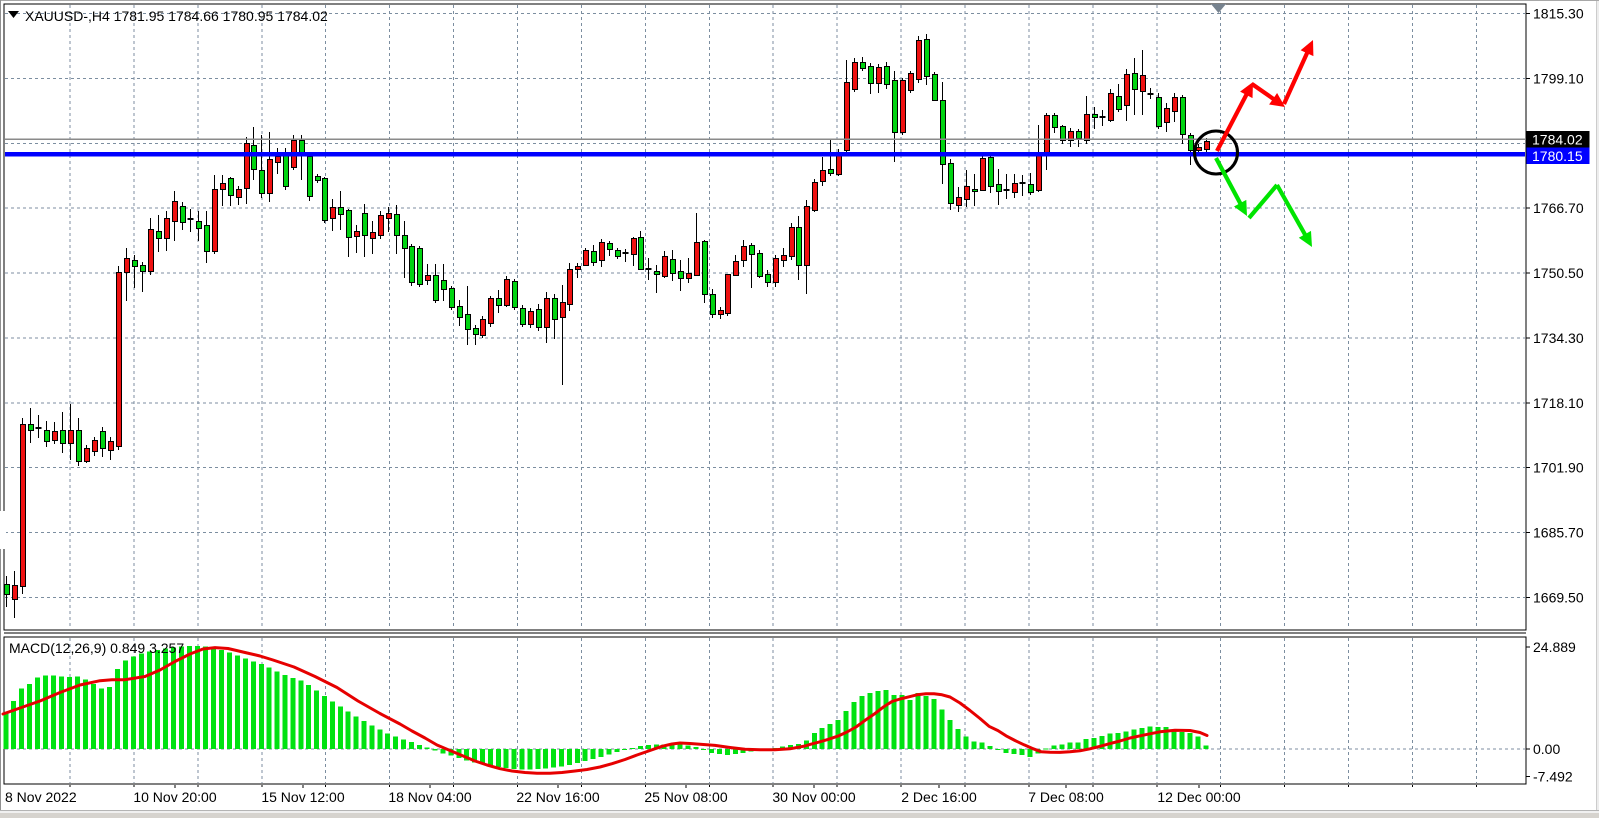  What do you see at coordinates (1557, 156) in the screenshot?
I see `svg-text: 1780.15` at bounding box center [1557, 156].